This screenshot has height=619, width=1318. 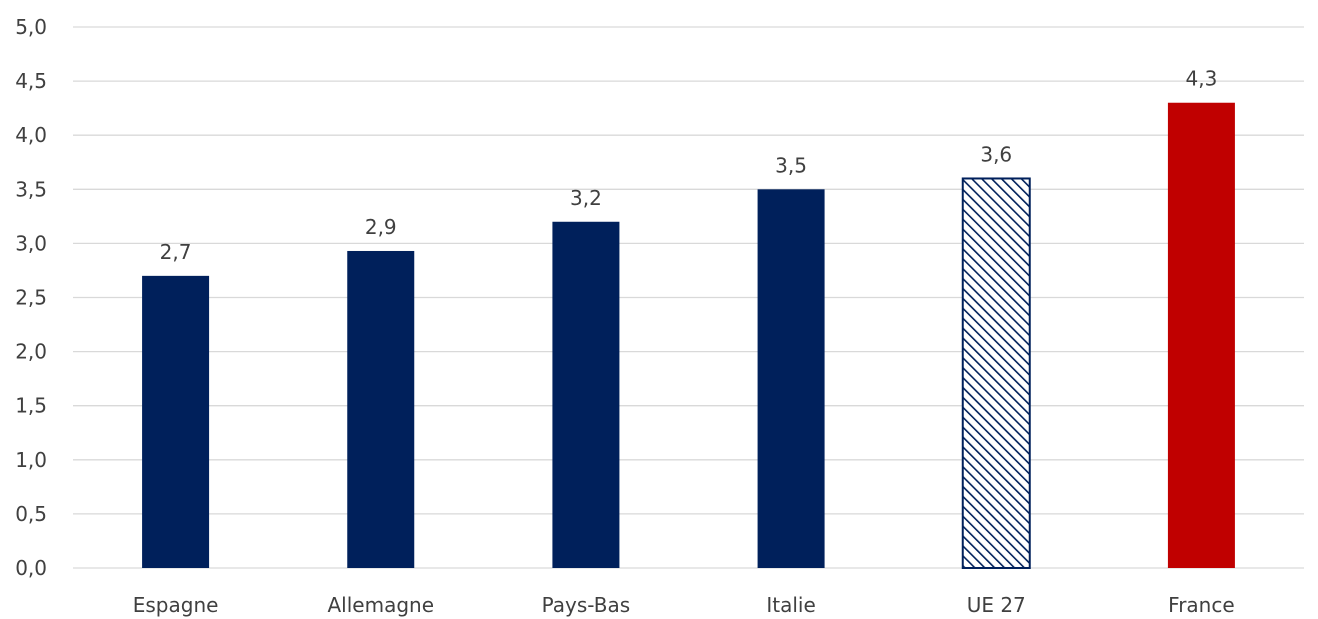 I want to click on x-category-label: Pays-Bas, so click(x=586, y=605).